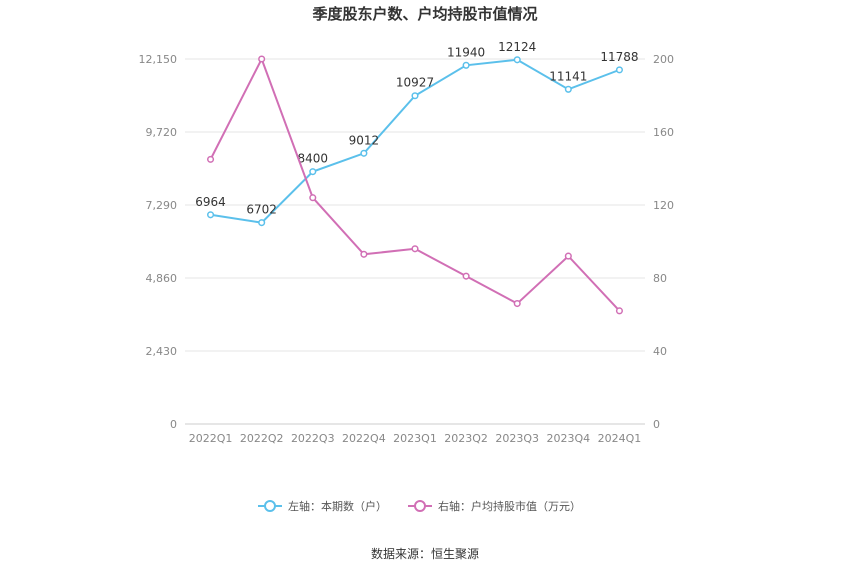  Describe the element at coordinates (620, 438) in the screenshot. I see `x-tick-label: 2024Q1` at that location.